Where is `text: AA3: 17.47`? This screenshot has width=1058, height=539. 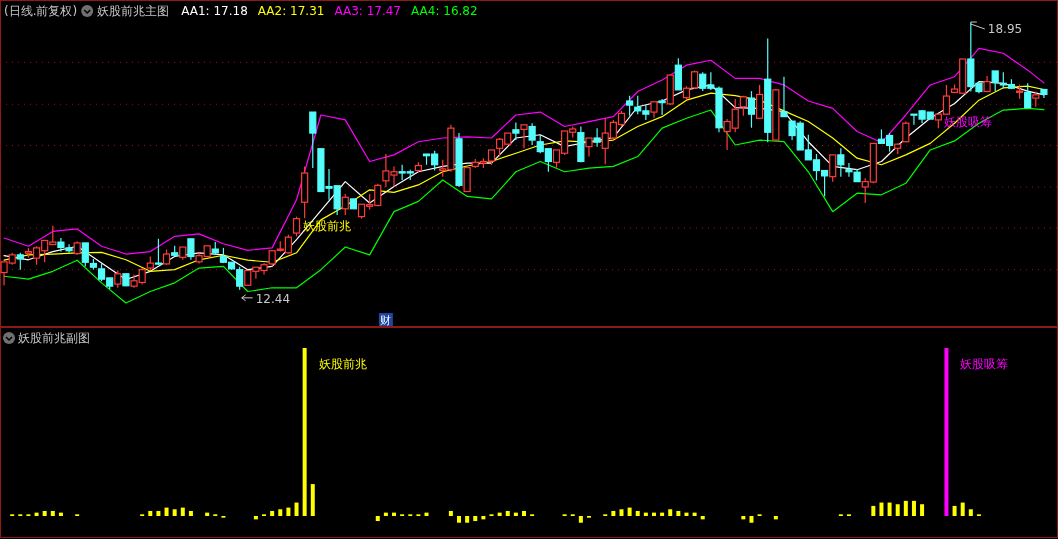 text: AA3: 17.47 is located at coordinates (368, 11).